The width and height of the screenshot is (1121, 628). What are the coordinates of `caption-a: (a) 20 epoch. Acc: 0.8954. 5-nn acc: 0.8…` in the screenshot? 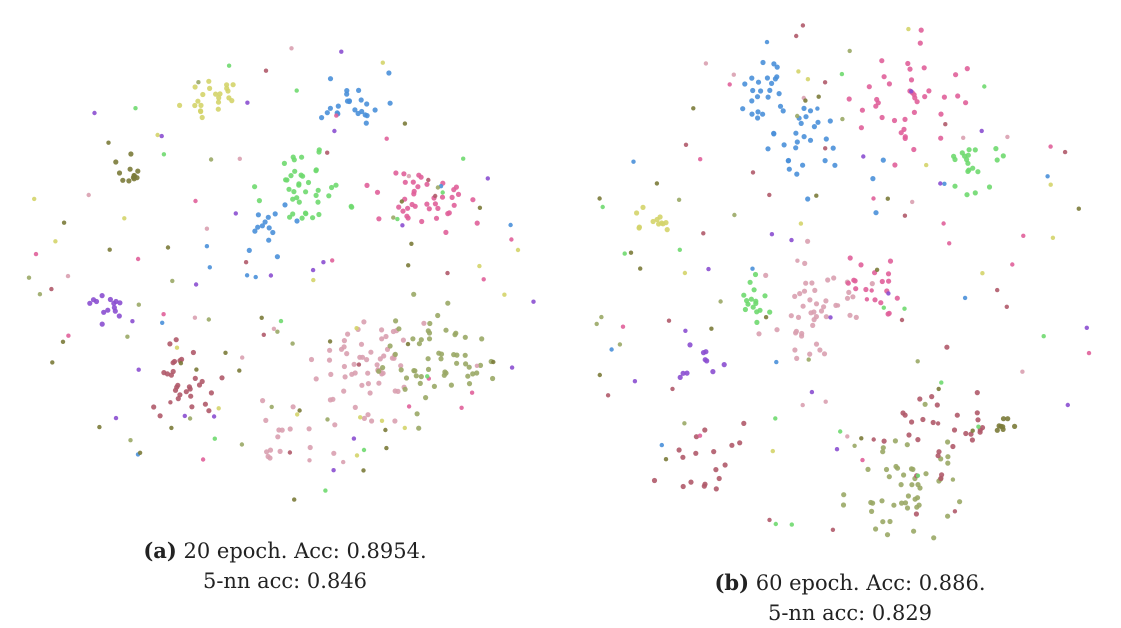 It's located at (285, 566).